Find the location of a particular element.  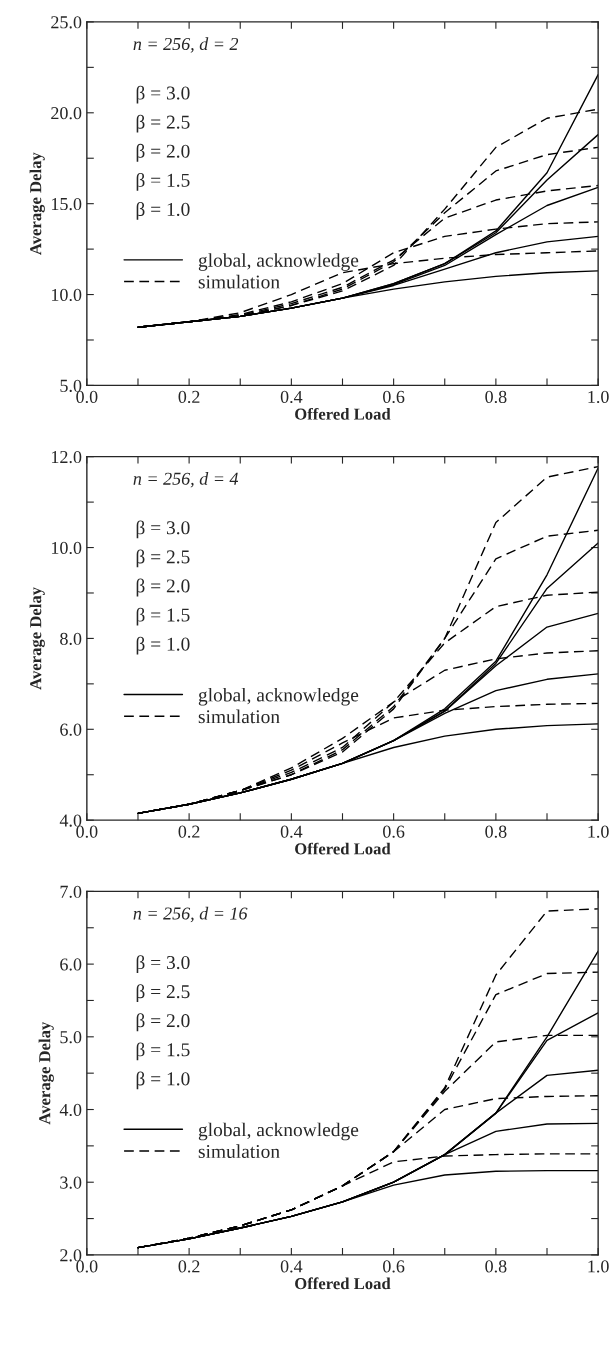

y-tick-label: 7.0 is located at coordinates (71, 891).